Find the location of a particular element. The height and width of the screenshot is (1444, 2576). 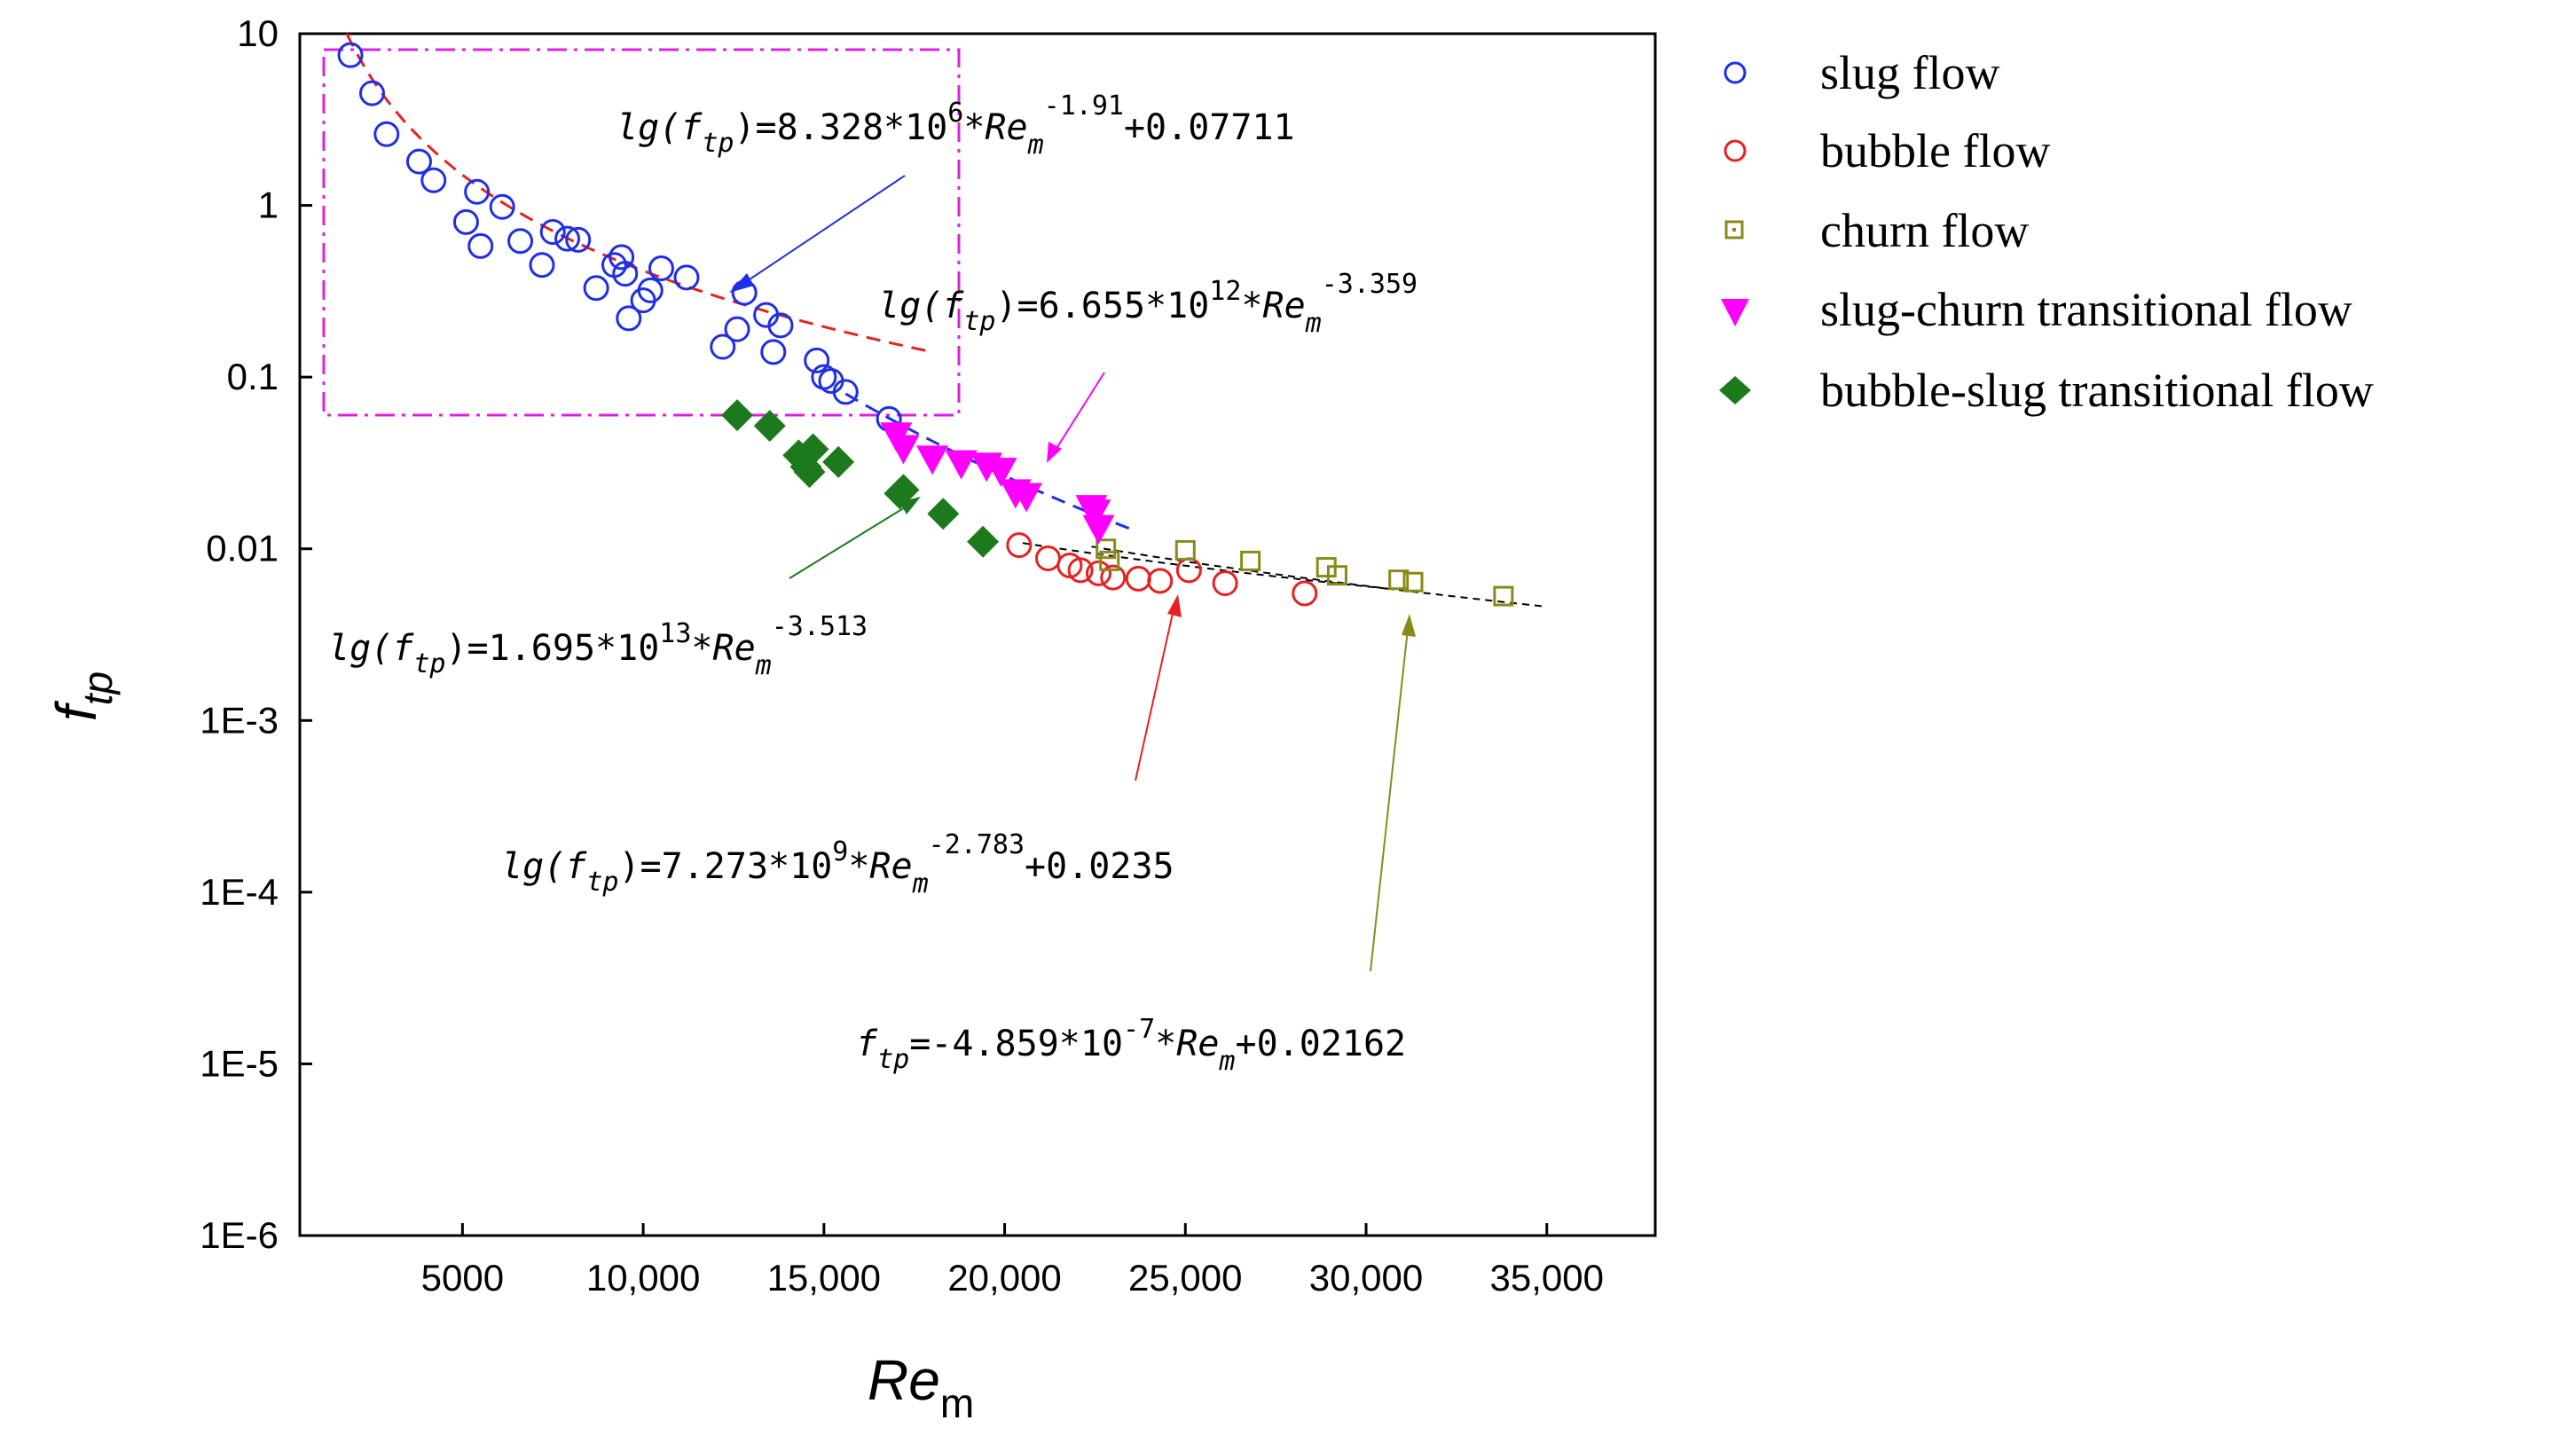

y-tick-label: 10 is located at coordinates (258, 33).